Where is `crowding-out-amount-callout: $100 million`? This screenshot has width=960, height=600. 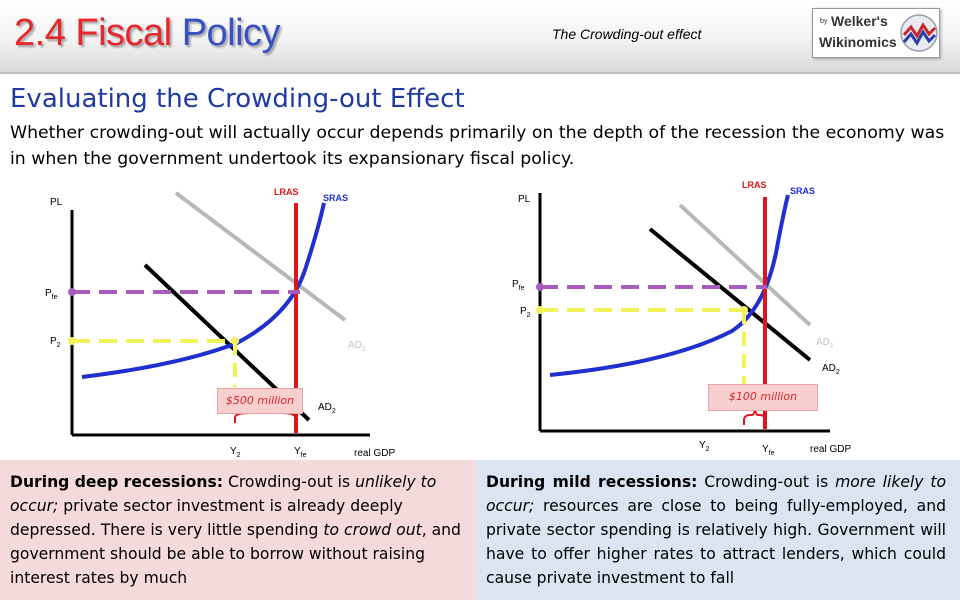 crowding-out-amount-callout: $100 million is located at coordinates (763, 397).